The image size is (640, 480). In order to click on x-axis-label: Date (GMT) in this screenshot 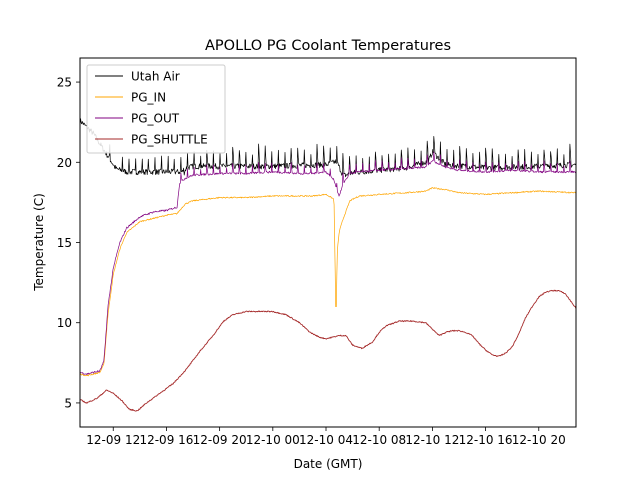, I will do `click(328, 464)`.